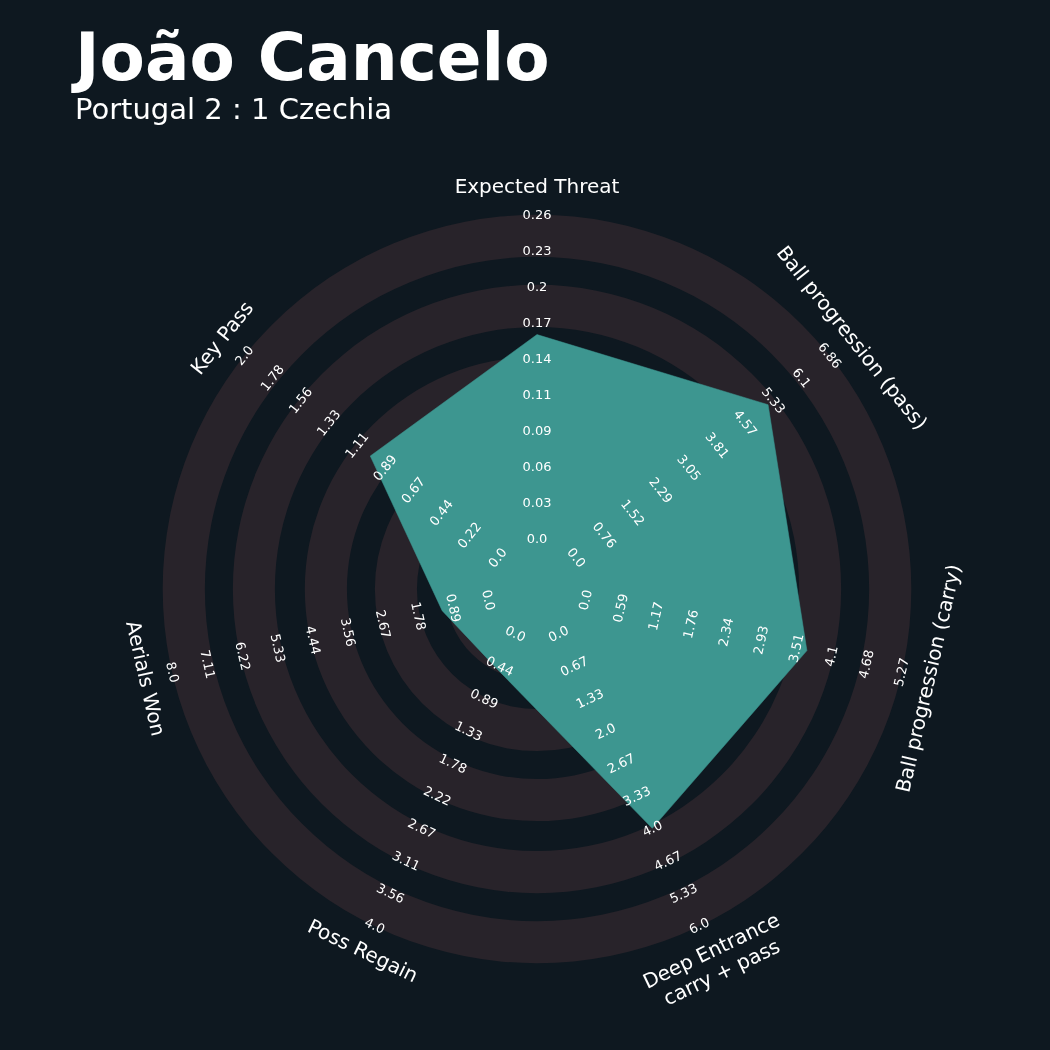 The image size is (1050, 1050). Describe the element at coordinates (537, 502) in the screenshot. I see `text: 0.03` at that location.